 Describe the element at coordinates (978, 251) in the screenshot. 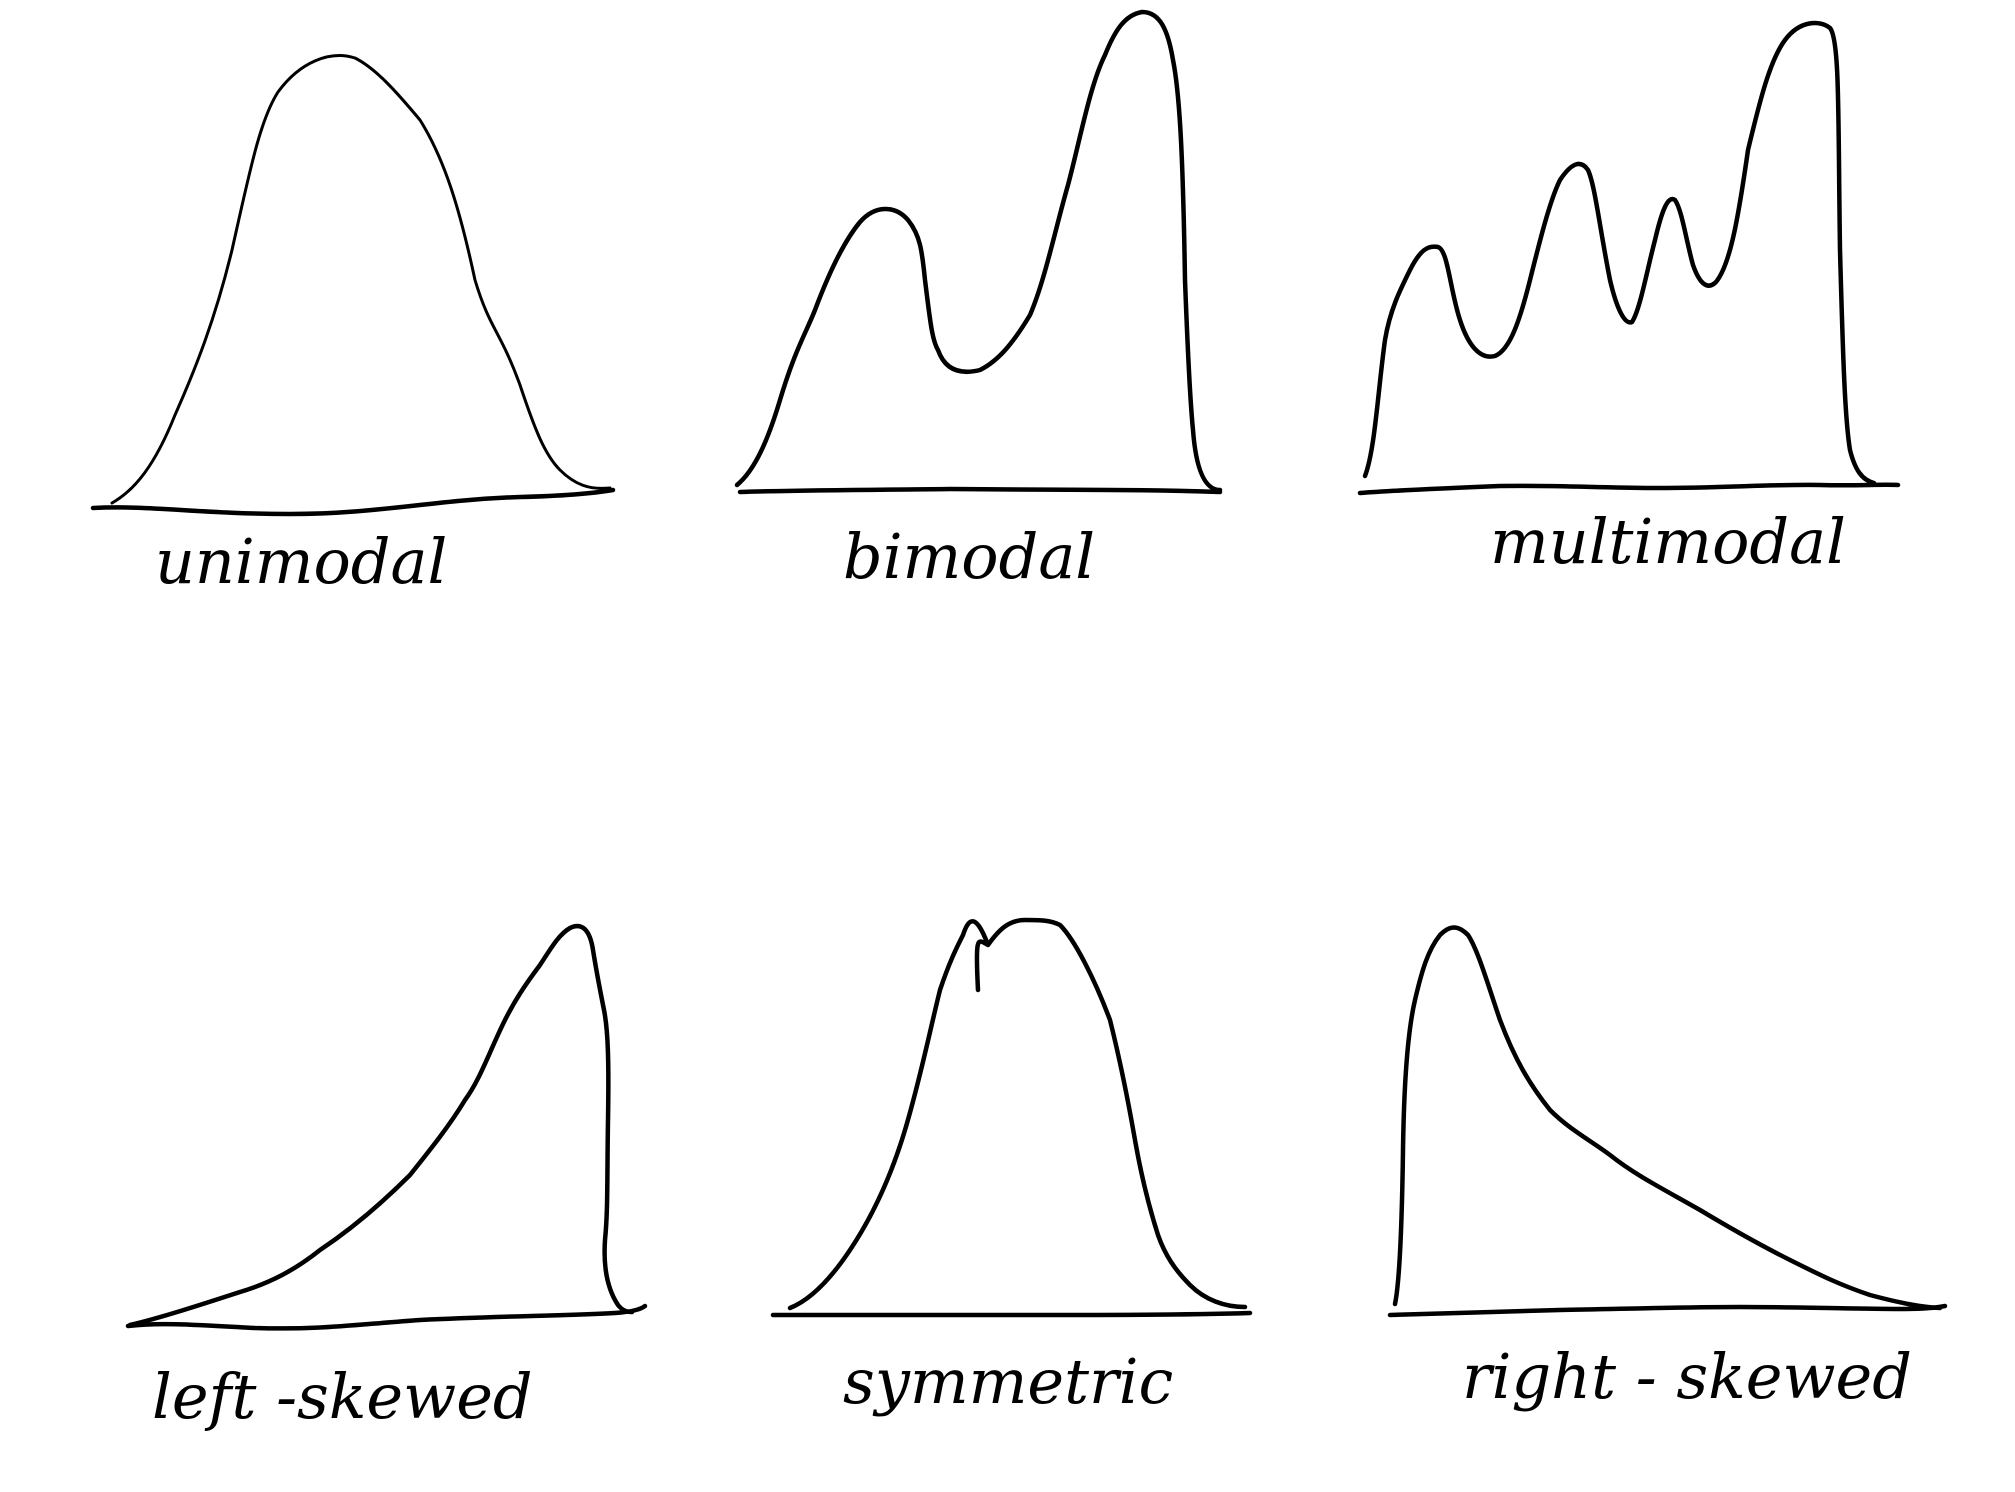

I see `bimodal-curve` at that location.